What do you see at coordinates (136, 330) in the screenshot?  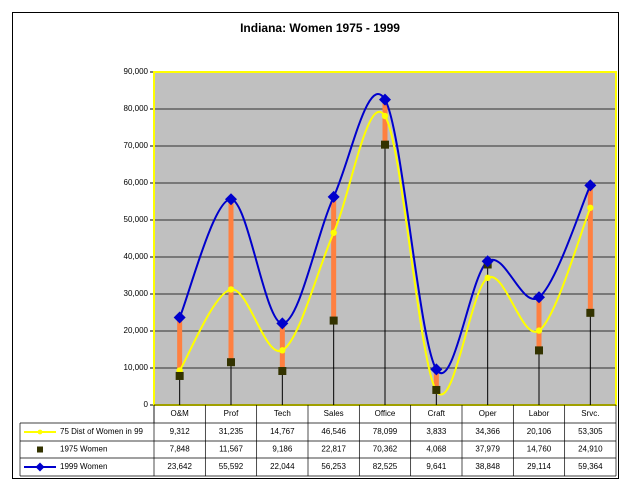 I see `y-tick-label: 20,000` at bounding box center [136, 330].